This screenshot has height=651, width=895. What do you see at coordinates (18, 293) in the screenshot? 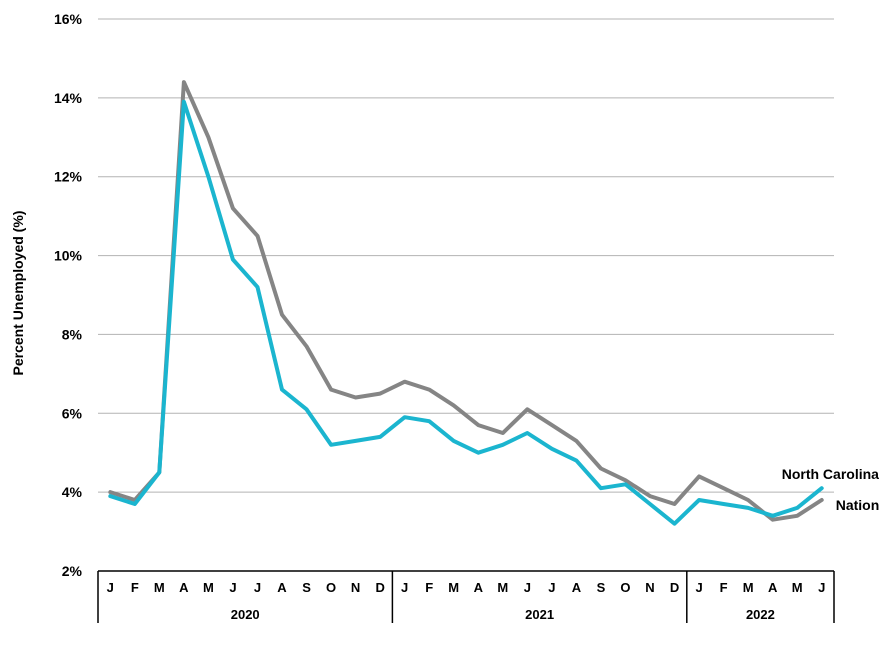
I see `y-axis-title: Percent Unemployed (%)` at bounding box center [18, 293].